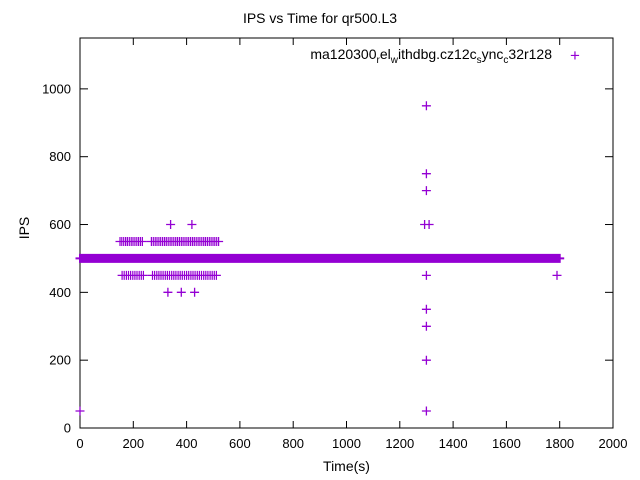 The width and height of the screenshot is (640, 480). I want to click on chart-title: IPS vs Time for qr500.L3, so click(320, 18).